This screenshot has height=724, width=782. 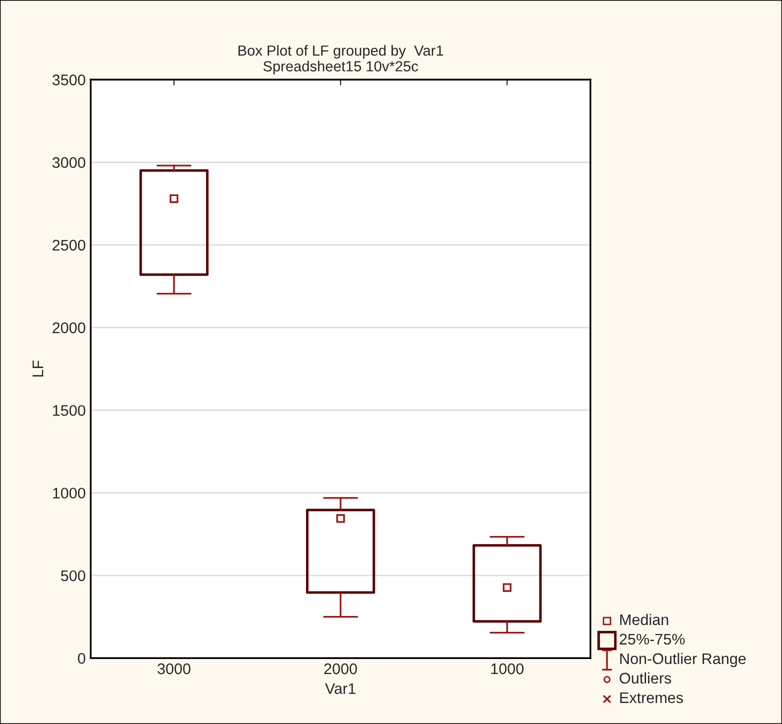 What do you see at coordinates (652, 639) in the screenshot?
I see `text: 25%-75%` at bounding box center [652, 639].